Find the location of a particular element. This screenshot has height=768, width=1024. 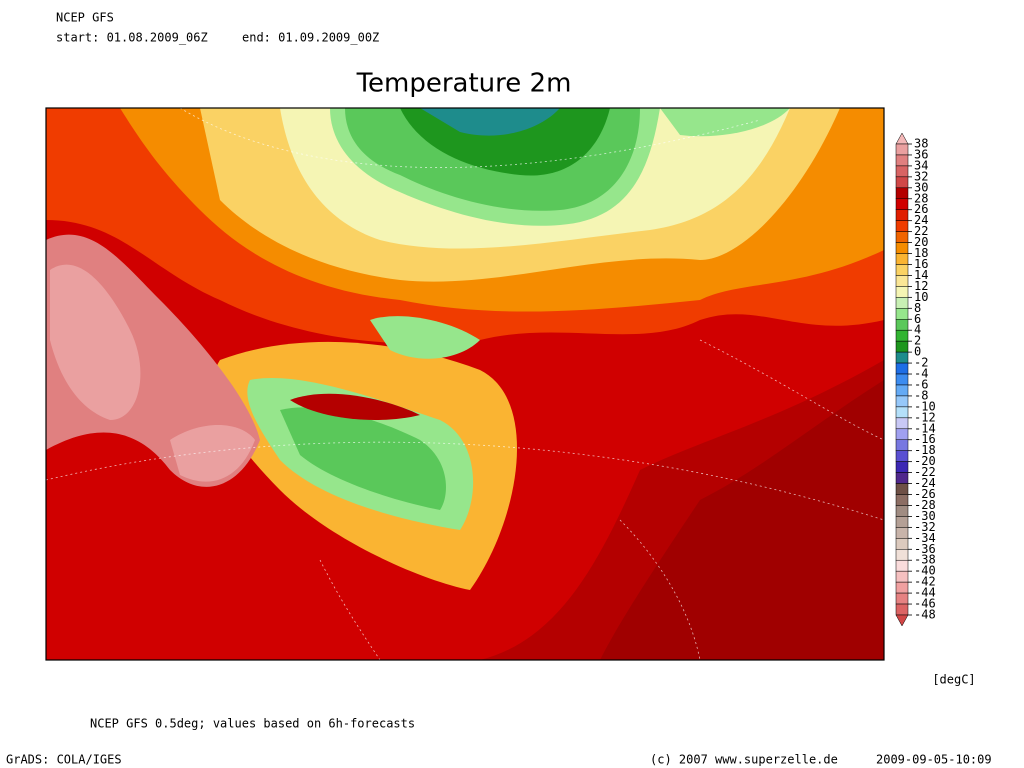

colorbar-tick-label: -8 is located at coordinates (921, 395).